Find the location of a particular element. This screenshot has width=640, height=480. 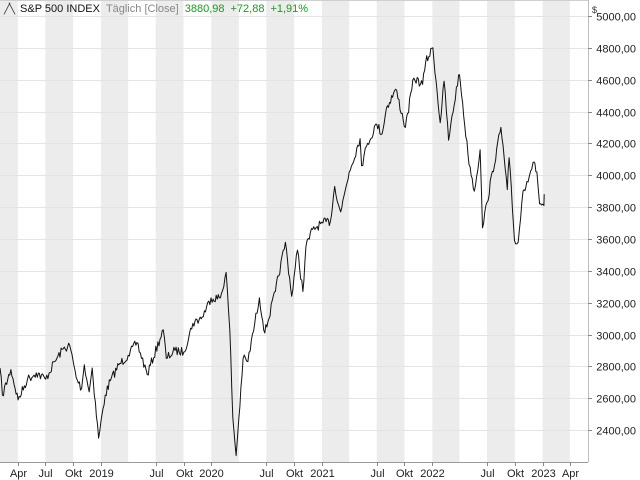

index-name: S&P 500 INDEX is located at coordinates (60, 9).